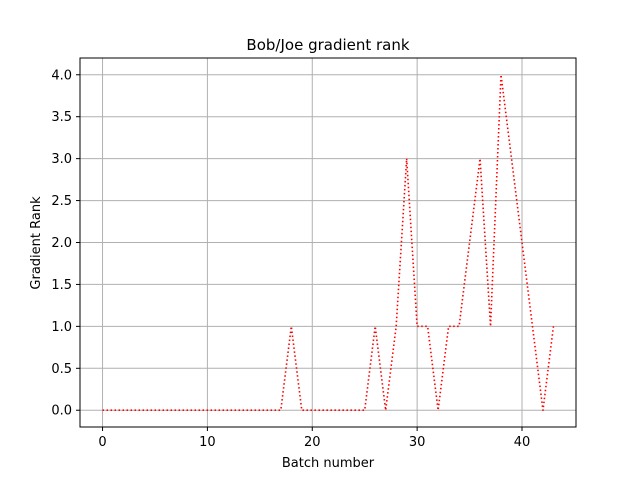 The image size is (640, 480). What do you see at coordinates (61, 243) in the screenshot?
I see `y-tick-label: 2.0` at bounding box center [61, 243].